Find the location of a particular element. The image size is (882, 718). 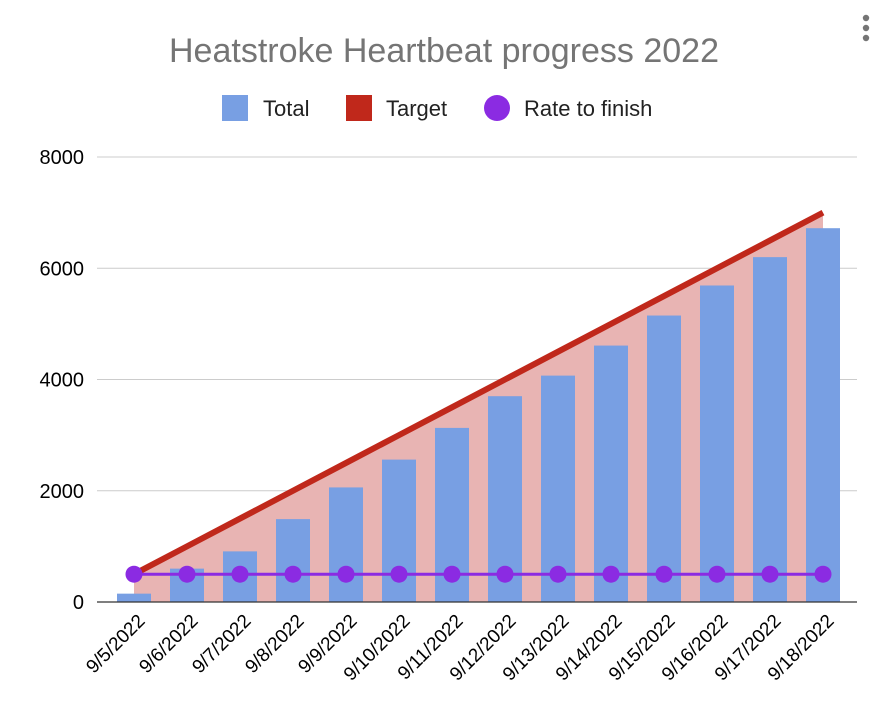

legend-label-rate: Rate to finish is located at coordinates (588, 108).